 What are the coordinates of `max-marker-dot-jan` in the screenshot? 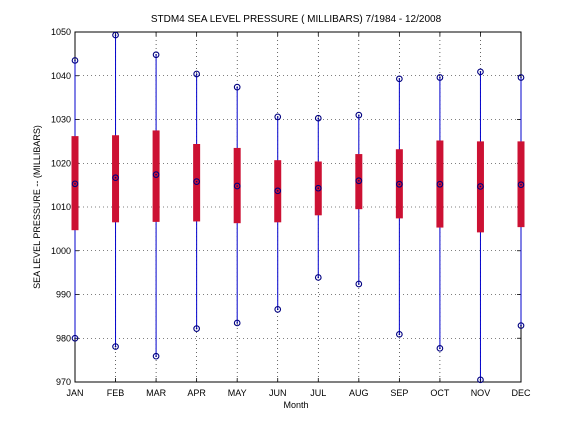 It's located at (75, 60).